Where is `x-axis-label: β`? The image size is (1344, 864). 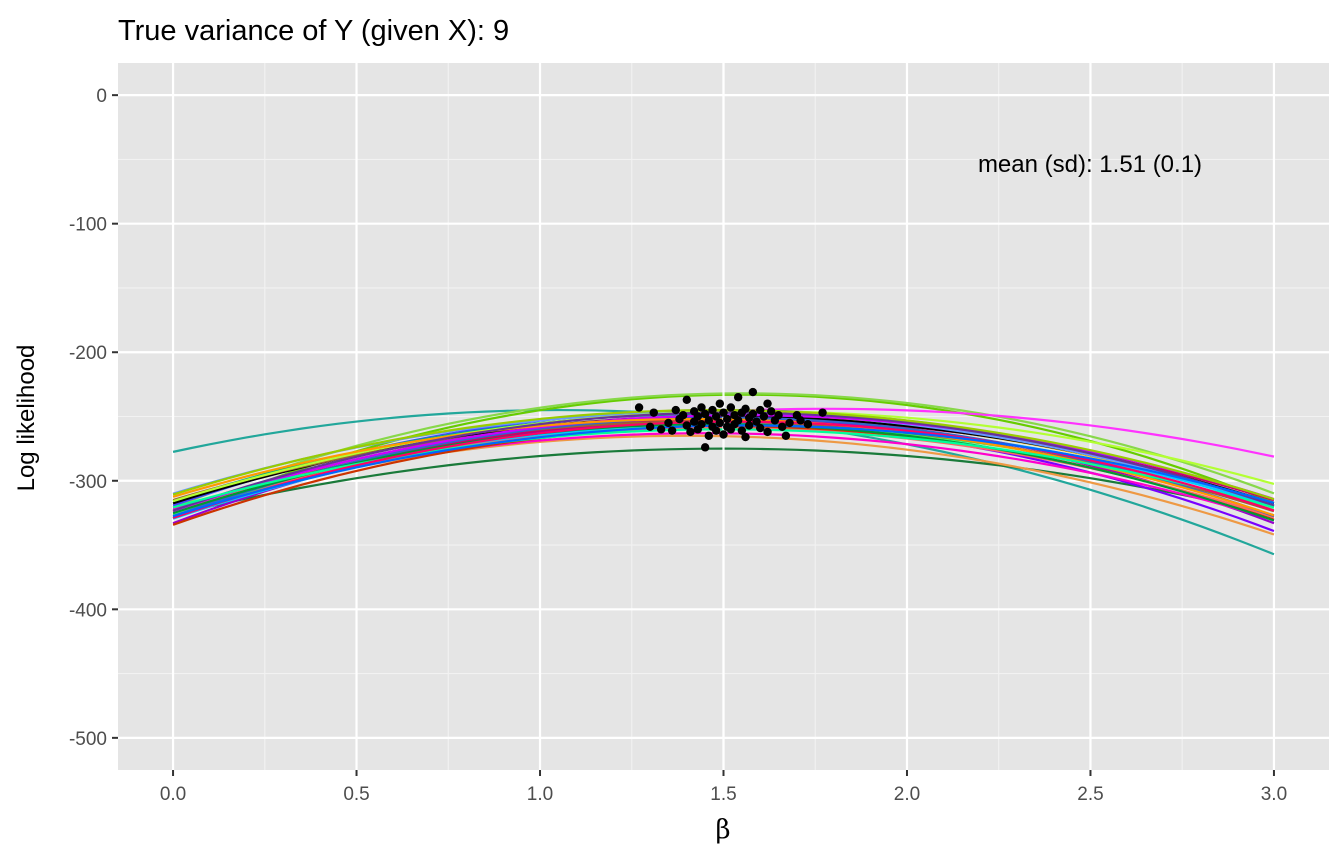
x-axis-label: β is located at coordinates (722, 830).